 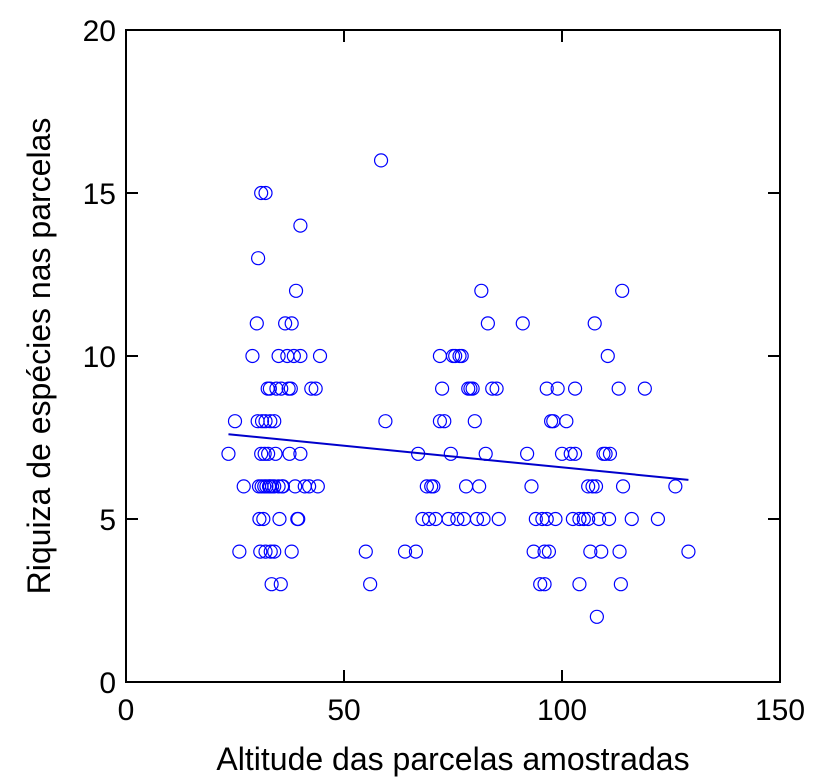 What do you see at coordinates (126, 710) in the screenshot?
I see `x-tick-label: 0` at bounding box center [126, 710].